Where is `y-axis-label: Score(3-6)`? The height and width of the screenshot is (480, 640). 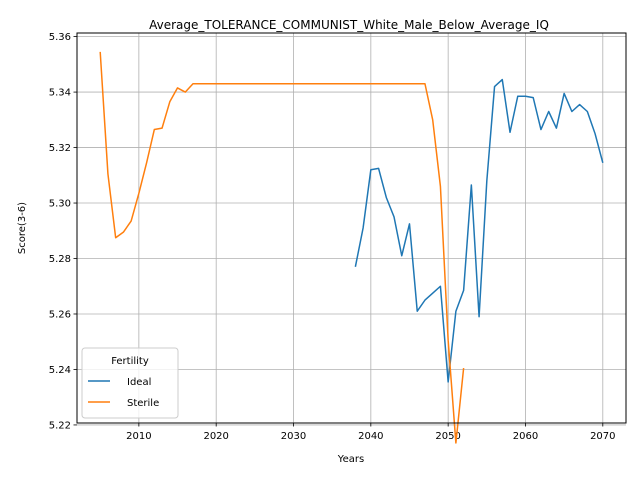
y-axis-label: Score(3-6) is located at coordinates (22, 228).